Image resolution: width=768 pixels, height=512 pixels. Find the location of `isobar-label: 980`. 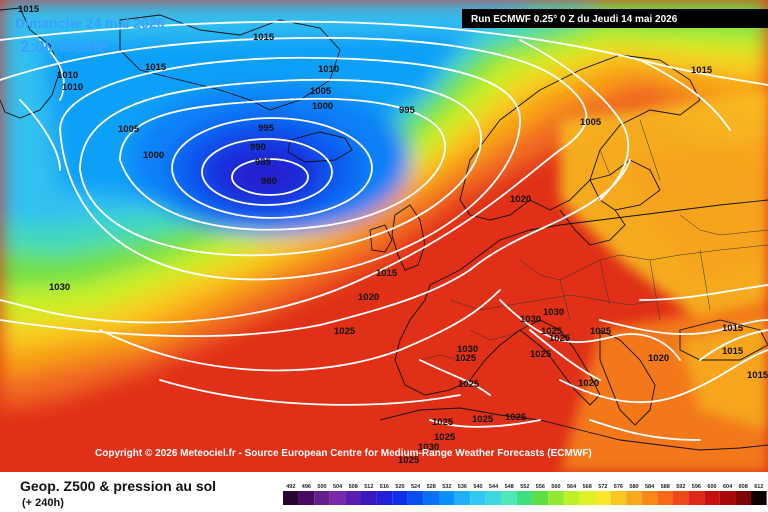

isobar-label: 980 is located at coordinates (269, 181).